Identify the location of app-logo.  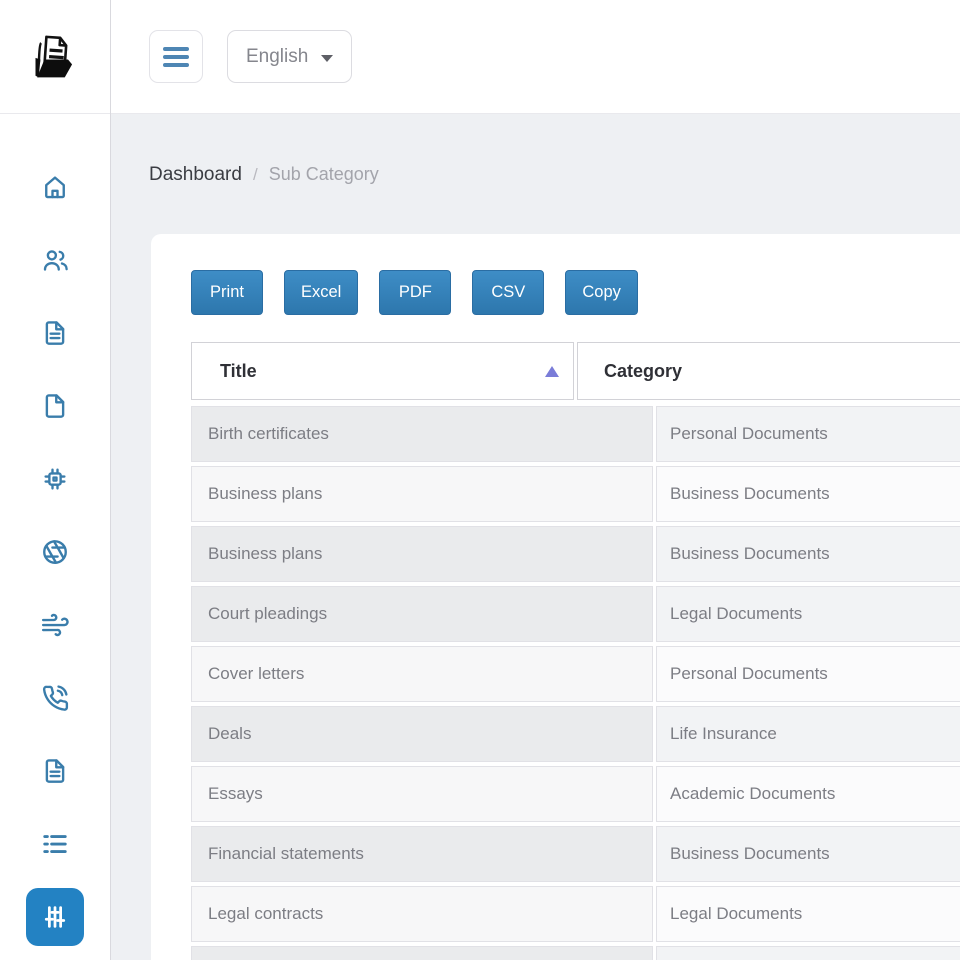
(55, 57).